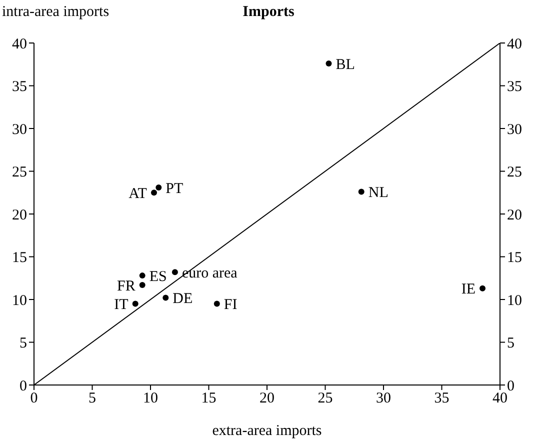 This screenshot has height=441, width=537. I want to click on y-tick-label: 35, so click(19, 87).